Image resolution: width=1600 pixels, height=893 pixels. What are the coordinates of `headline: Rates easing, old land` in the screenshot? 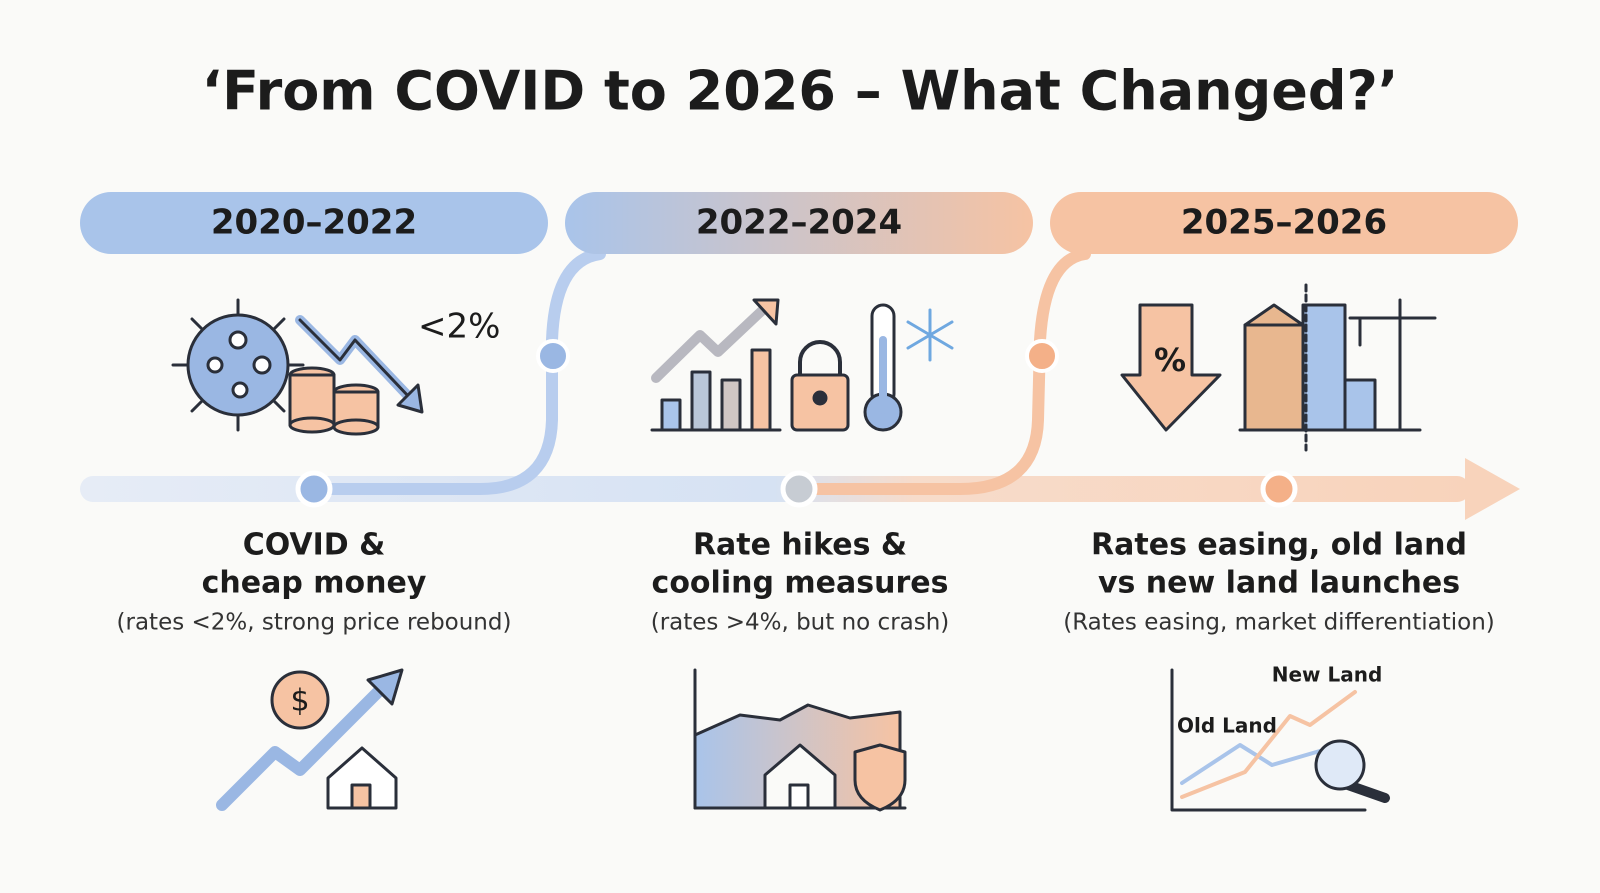 It's located at (1279, 545).